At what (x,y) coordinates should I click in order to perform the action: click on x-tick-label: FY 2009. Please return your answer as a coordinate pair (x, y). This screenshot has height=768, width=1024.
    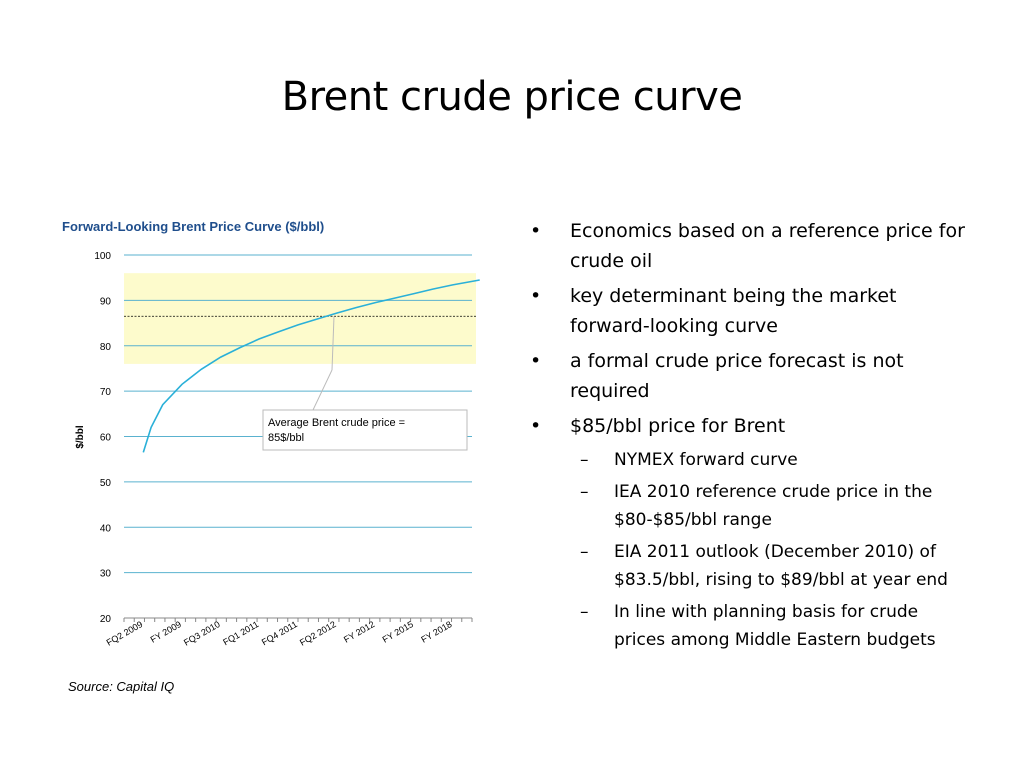
    Looking at the image, I should click on (166, 632).